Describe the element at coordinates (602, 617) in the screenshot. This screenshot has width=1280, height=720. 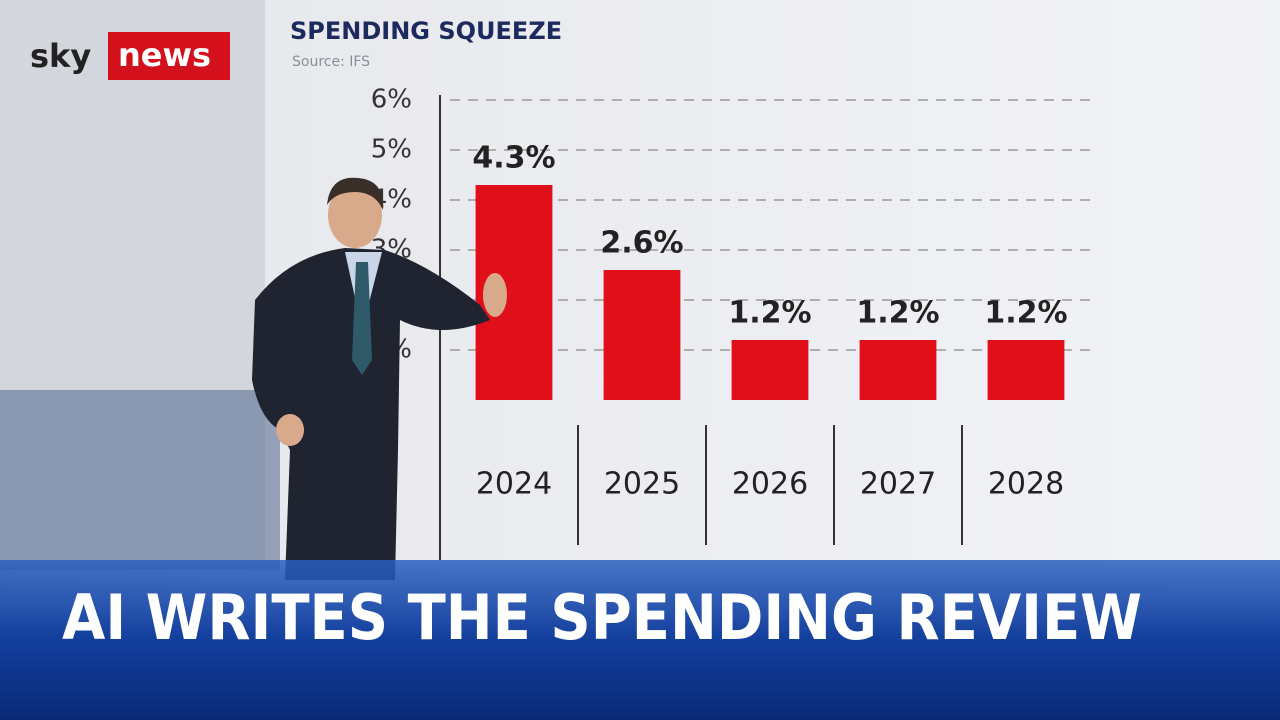
I see `headline: AI WRITES THE SPENDING REVIEW` at that location.